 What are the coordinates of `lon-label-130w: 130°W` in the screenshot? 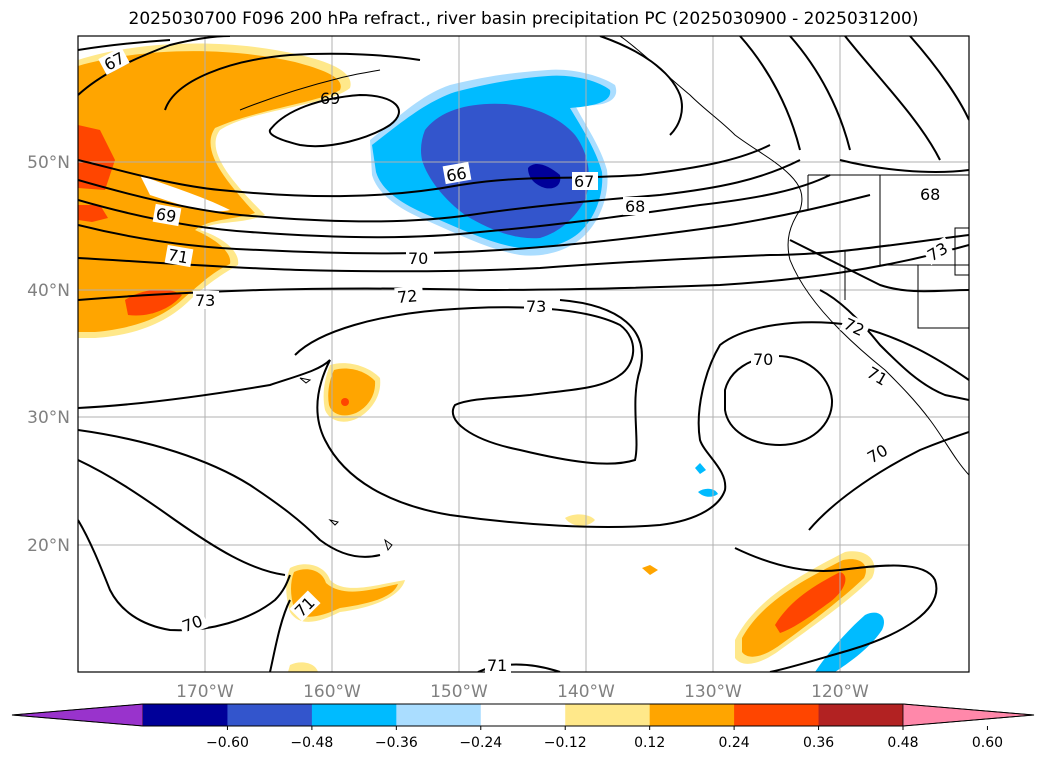 It's located at (713, 692).